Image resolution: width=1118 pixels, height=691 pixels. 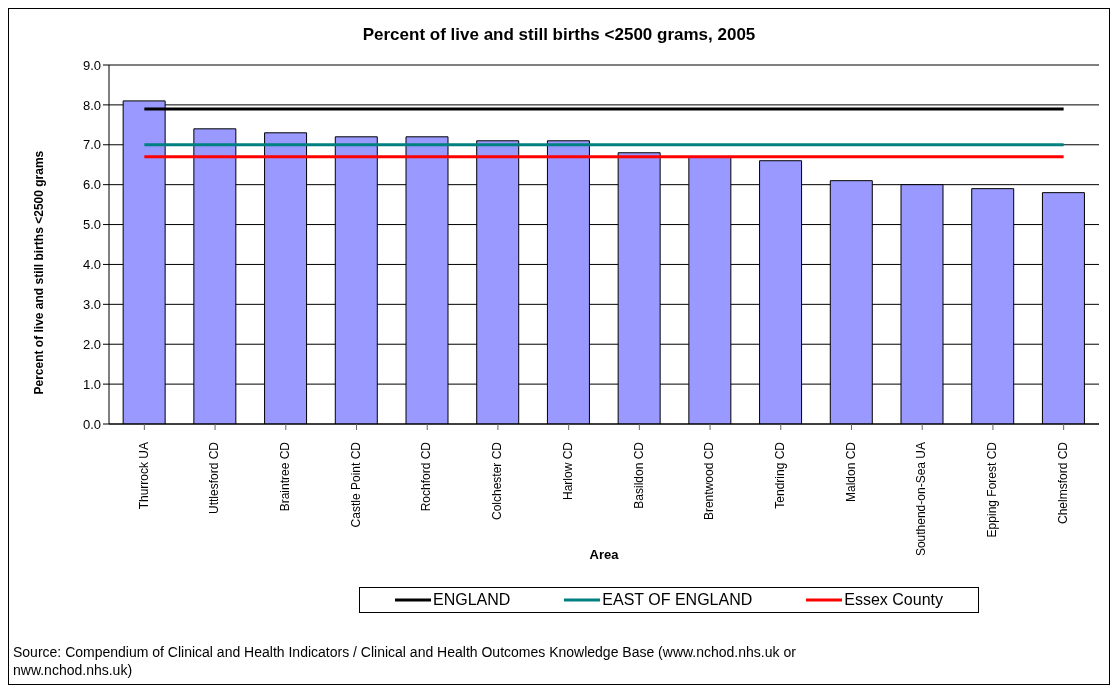 What do you see at coordinates (91, 265) in the screenshot?
I see `y-tick-label: 4.0` at bounding box center [91, 265].